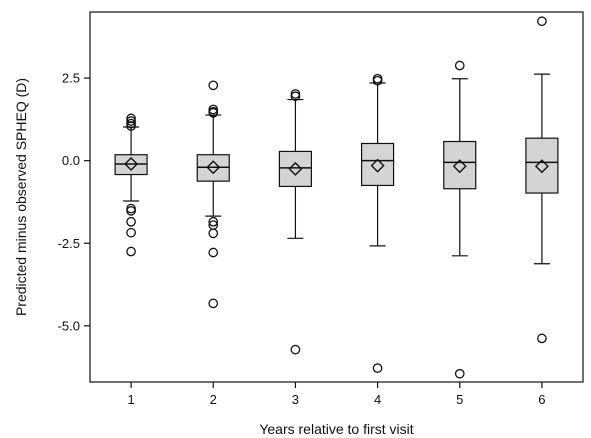 Image resolution: width=591 pixels, height=438 pixels. What do you see at coordinates (130, 399) in the screenshot?
I see `x-tick-label: 1` at bounding box center [130, 399].